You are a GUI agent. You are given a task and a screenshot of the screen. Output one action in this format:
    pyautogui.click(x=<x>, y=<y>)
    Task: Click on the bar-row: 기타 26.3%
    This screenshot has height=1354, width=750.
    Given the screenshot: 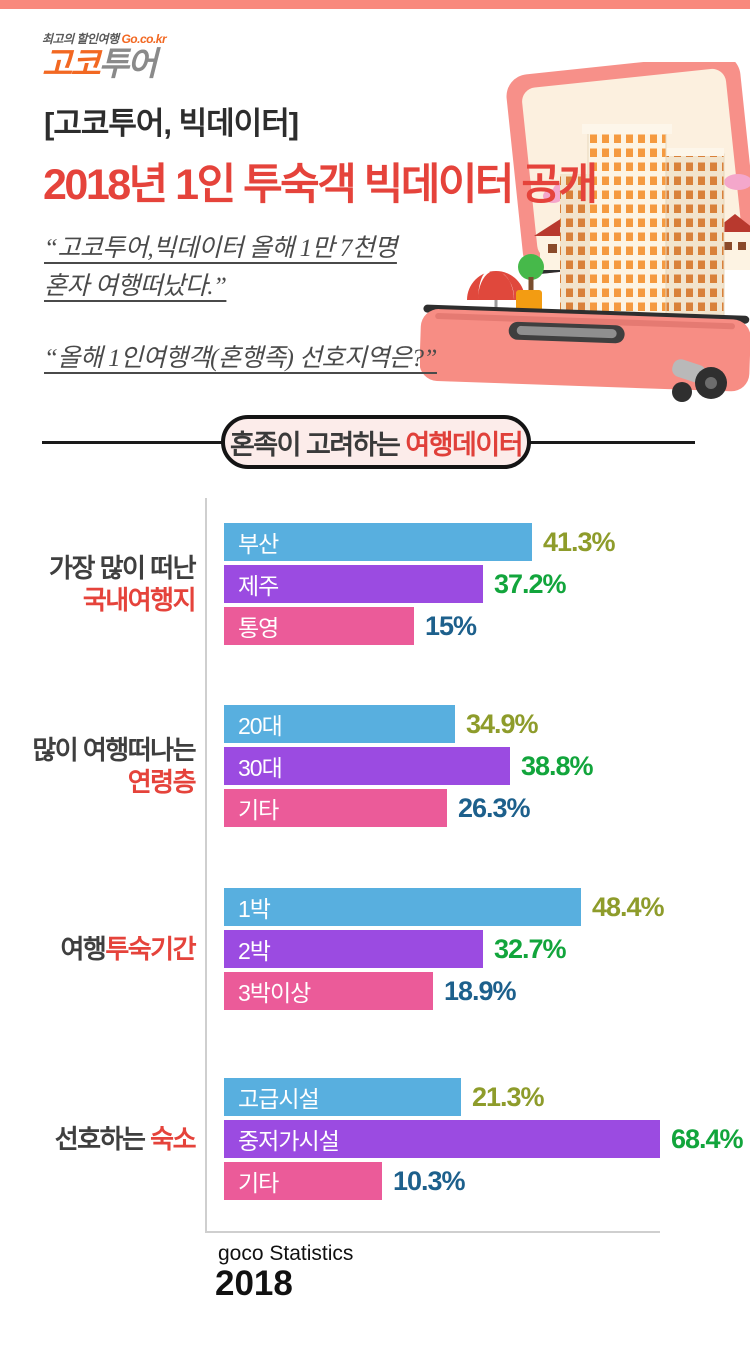 What is the action you would take?
    pyautogui.click(x=408, y=808)
    